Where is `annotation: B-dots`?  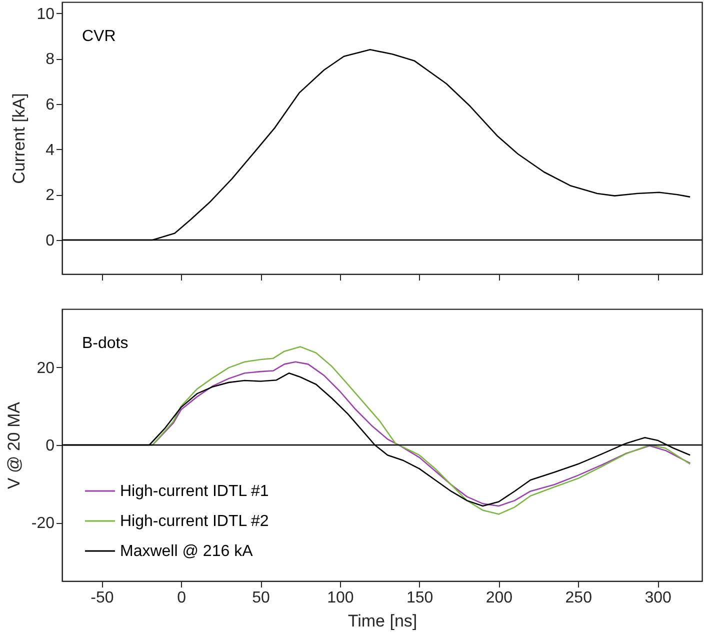
annotation: B-dots is located at coordinates (105, 343).